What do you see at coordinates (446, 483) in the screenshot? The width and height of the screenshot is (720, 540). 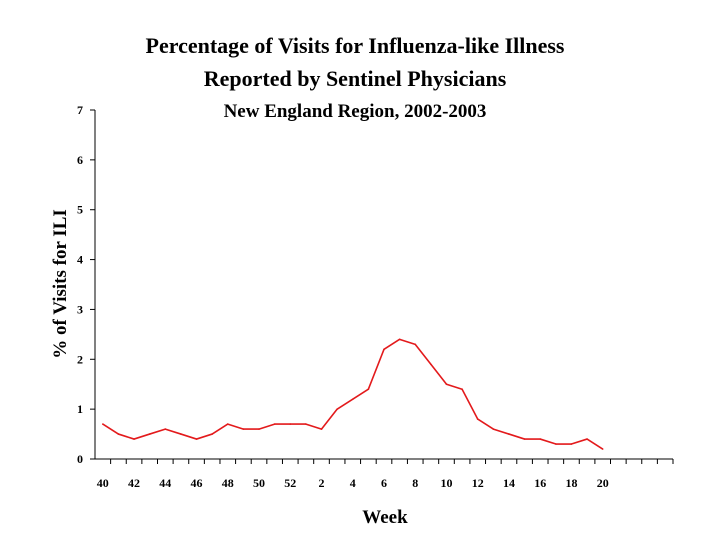 I see `x-tick-label: 10` at bounding box center [446, 483].